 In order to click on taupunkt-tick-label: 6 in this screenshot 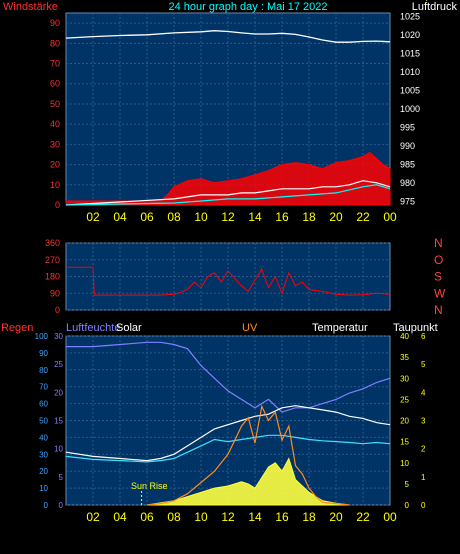, I will do `click(423, 336)`.